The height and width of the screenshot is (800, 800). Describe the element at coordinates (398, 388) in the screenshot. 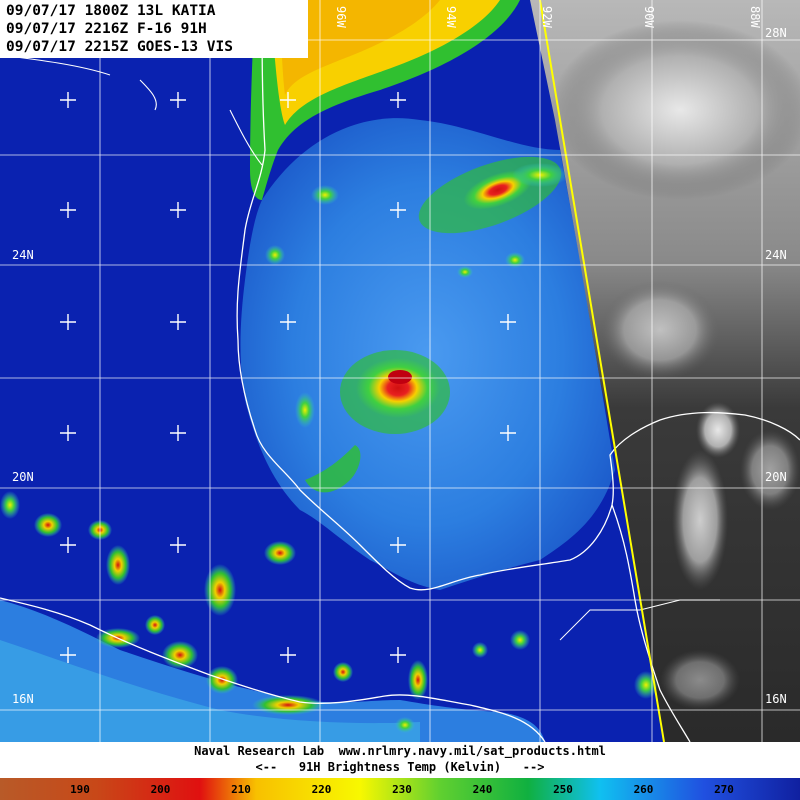

I see `storm-katia-core` at that location.